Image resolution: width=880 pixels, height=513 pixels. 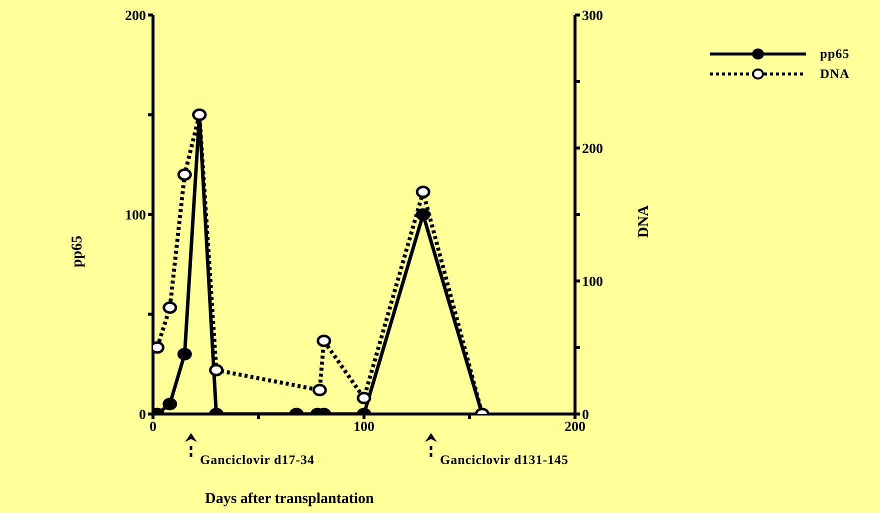 What do you see at coordinates (504, 460) in the screenshot?
I see `text: Ganciclovir d131-145` at bounding box center [504, 460].